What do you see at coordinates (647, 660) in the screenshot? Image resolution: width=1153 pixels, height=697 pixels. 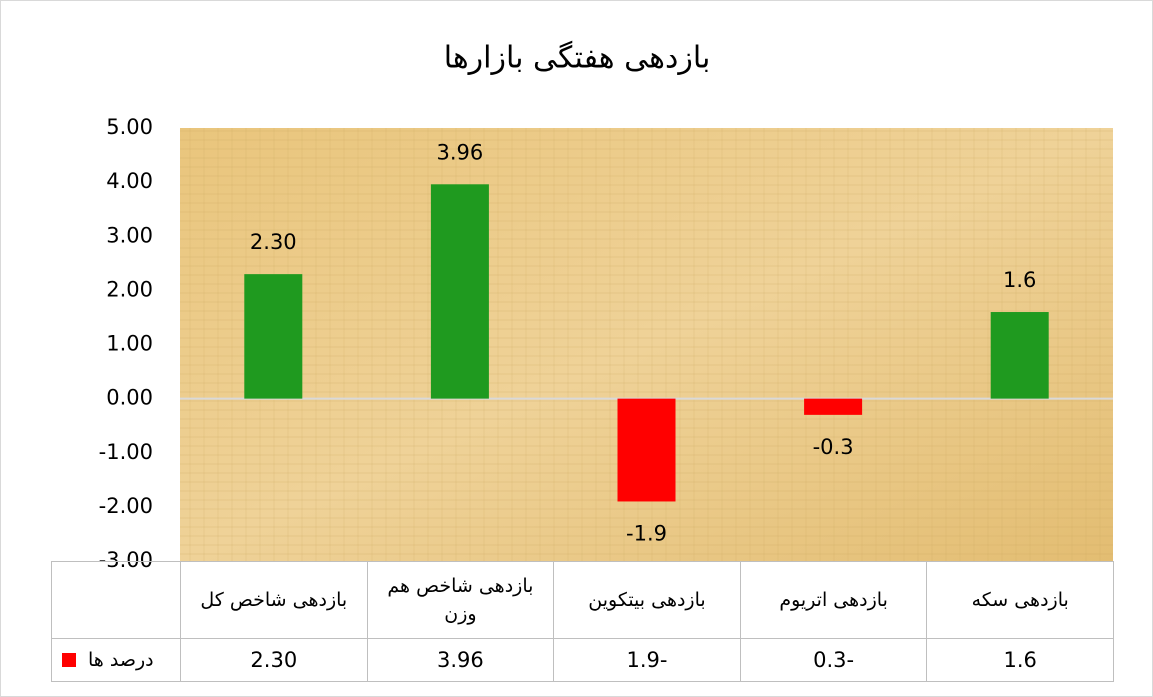 I see `table-value: -1.9` at bounding box center [647, 660].